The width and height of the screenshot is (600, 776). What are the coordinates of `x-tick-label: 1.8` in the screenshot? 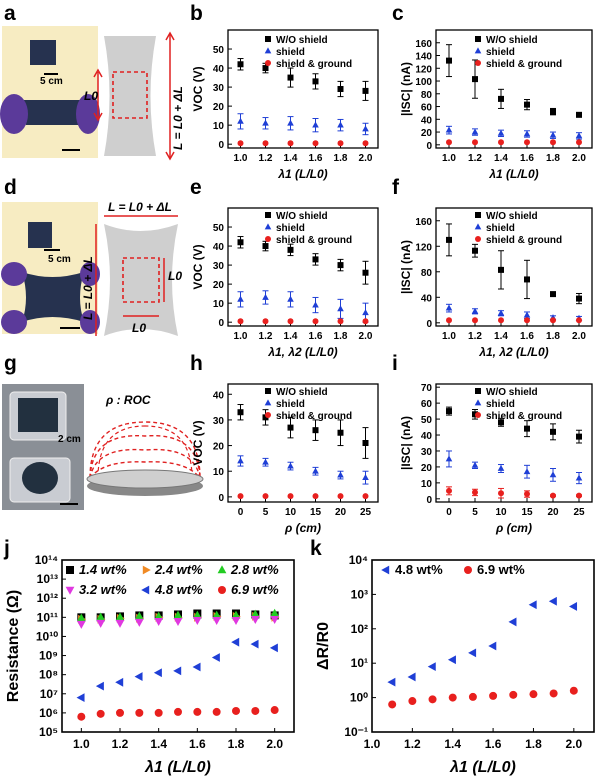 It's located at (553, 336).